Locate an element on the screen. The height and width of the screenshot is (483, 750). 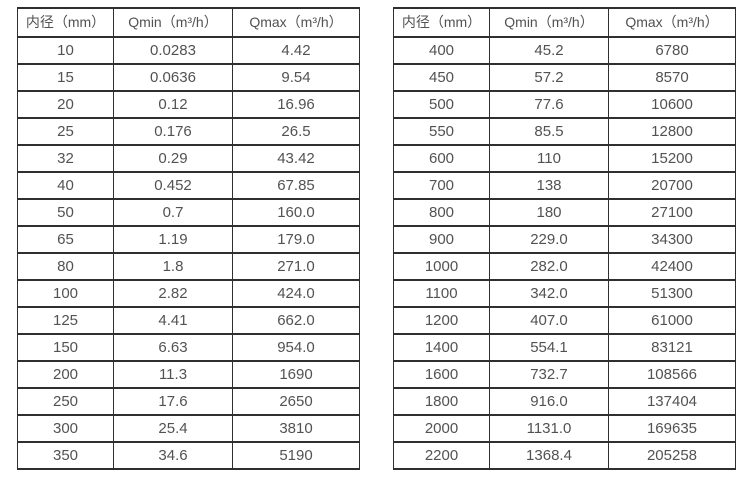
table-row: 800 180 27100 is located at coordinates (564, 212).